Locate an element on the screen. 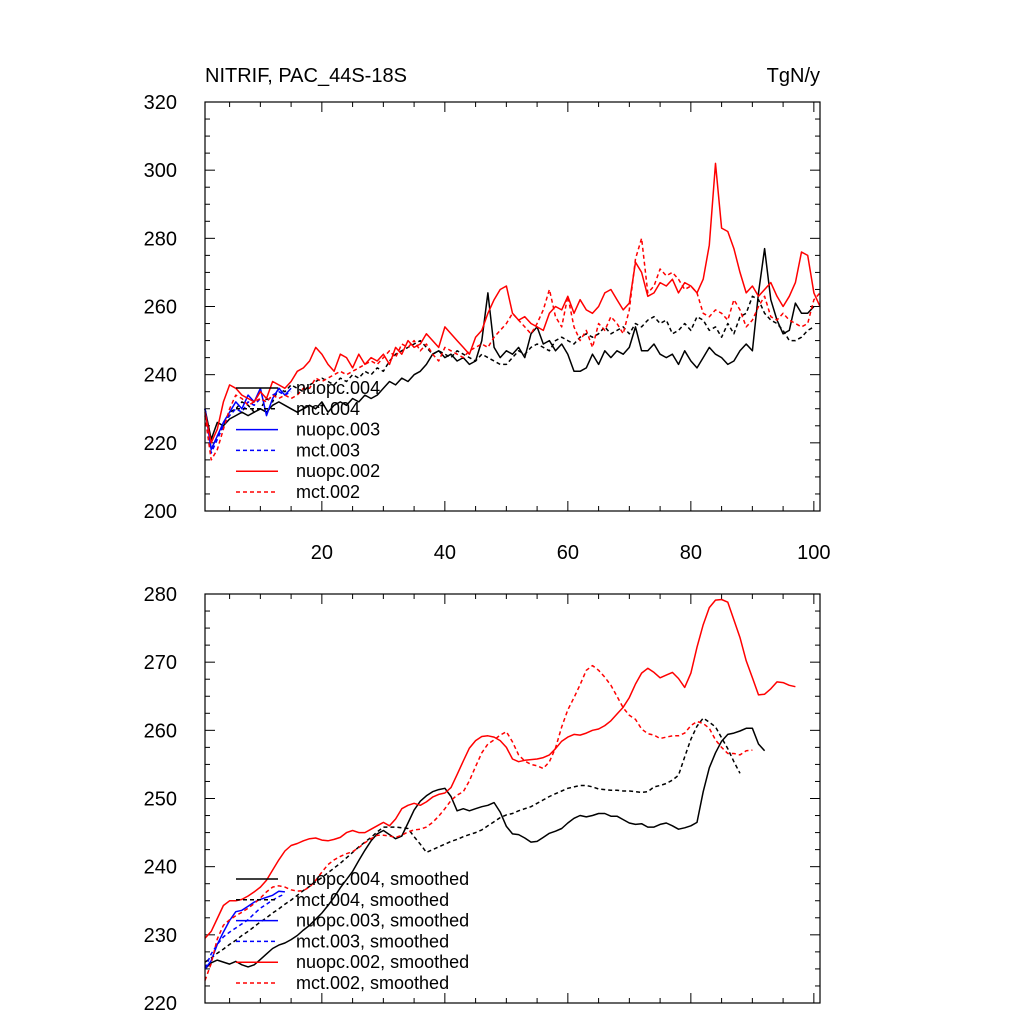 The image size is (1024, 1024). top-legend-label: mct.004 is located at coordinates (328, 409).